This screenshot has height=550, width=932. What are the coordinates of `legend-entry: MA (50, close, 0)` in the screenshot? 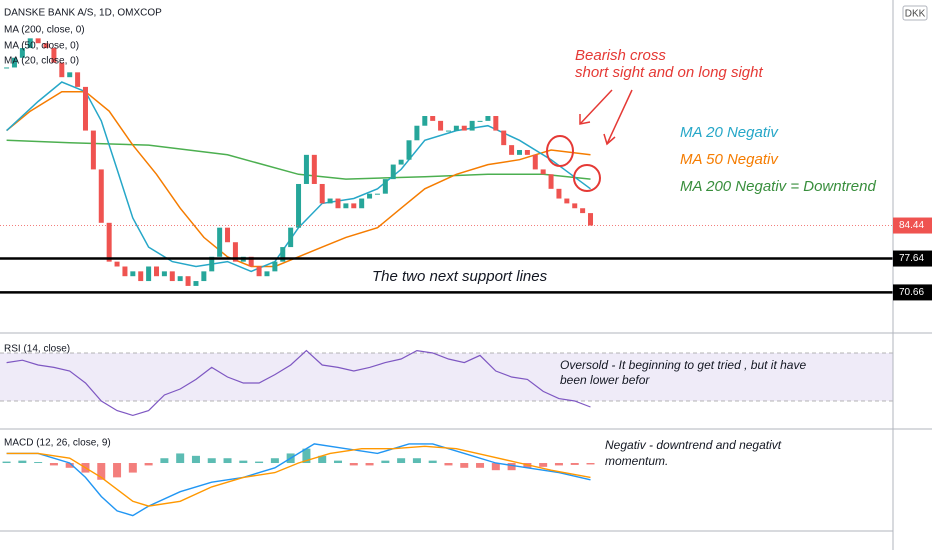 It's located at (41, 46).